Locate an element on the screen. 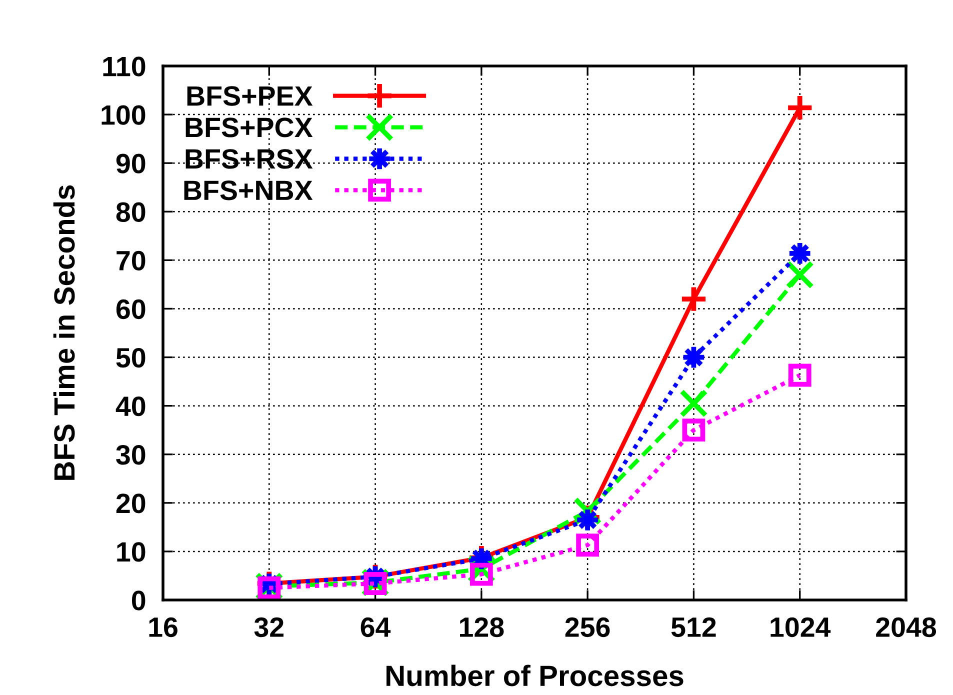 Image resolution: width=953 pixels, height=695 pixels. legend-label: BFS+PCX is located at coordinates (249, 128).